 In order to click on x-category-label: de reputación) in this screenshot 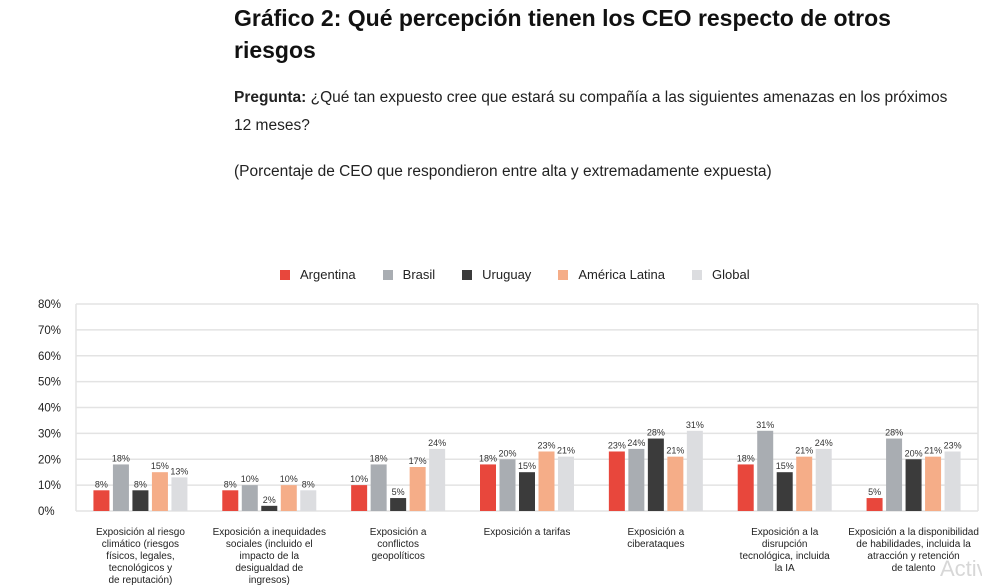, I will do `click(140, 580)`.